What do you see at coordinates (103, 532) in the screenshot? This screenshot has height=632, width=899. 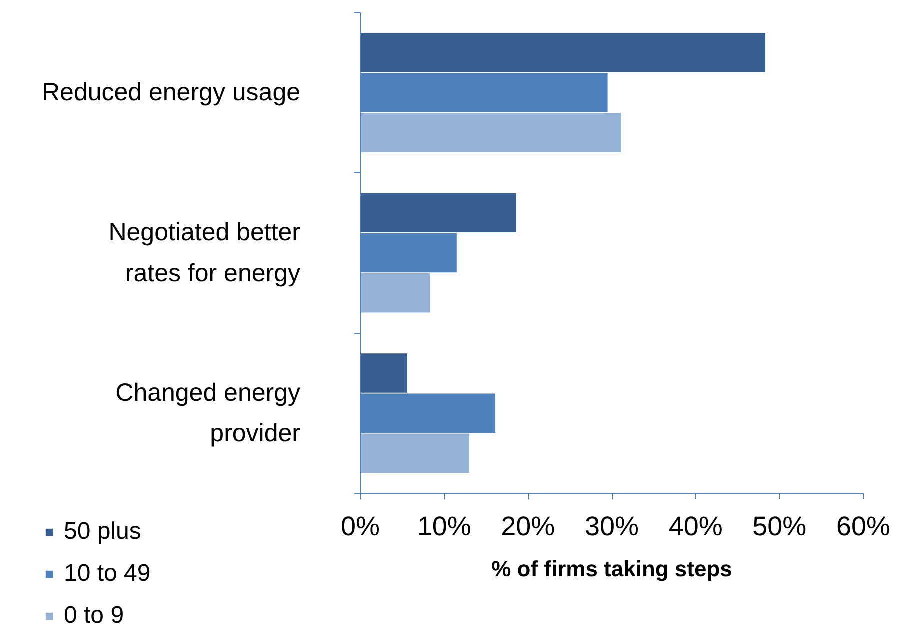 I see `legend-label: 50 plus` at bounding box center [103, 532].